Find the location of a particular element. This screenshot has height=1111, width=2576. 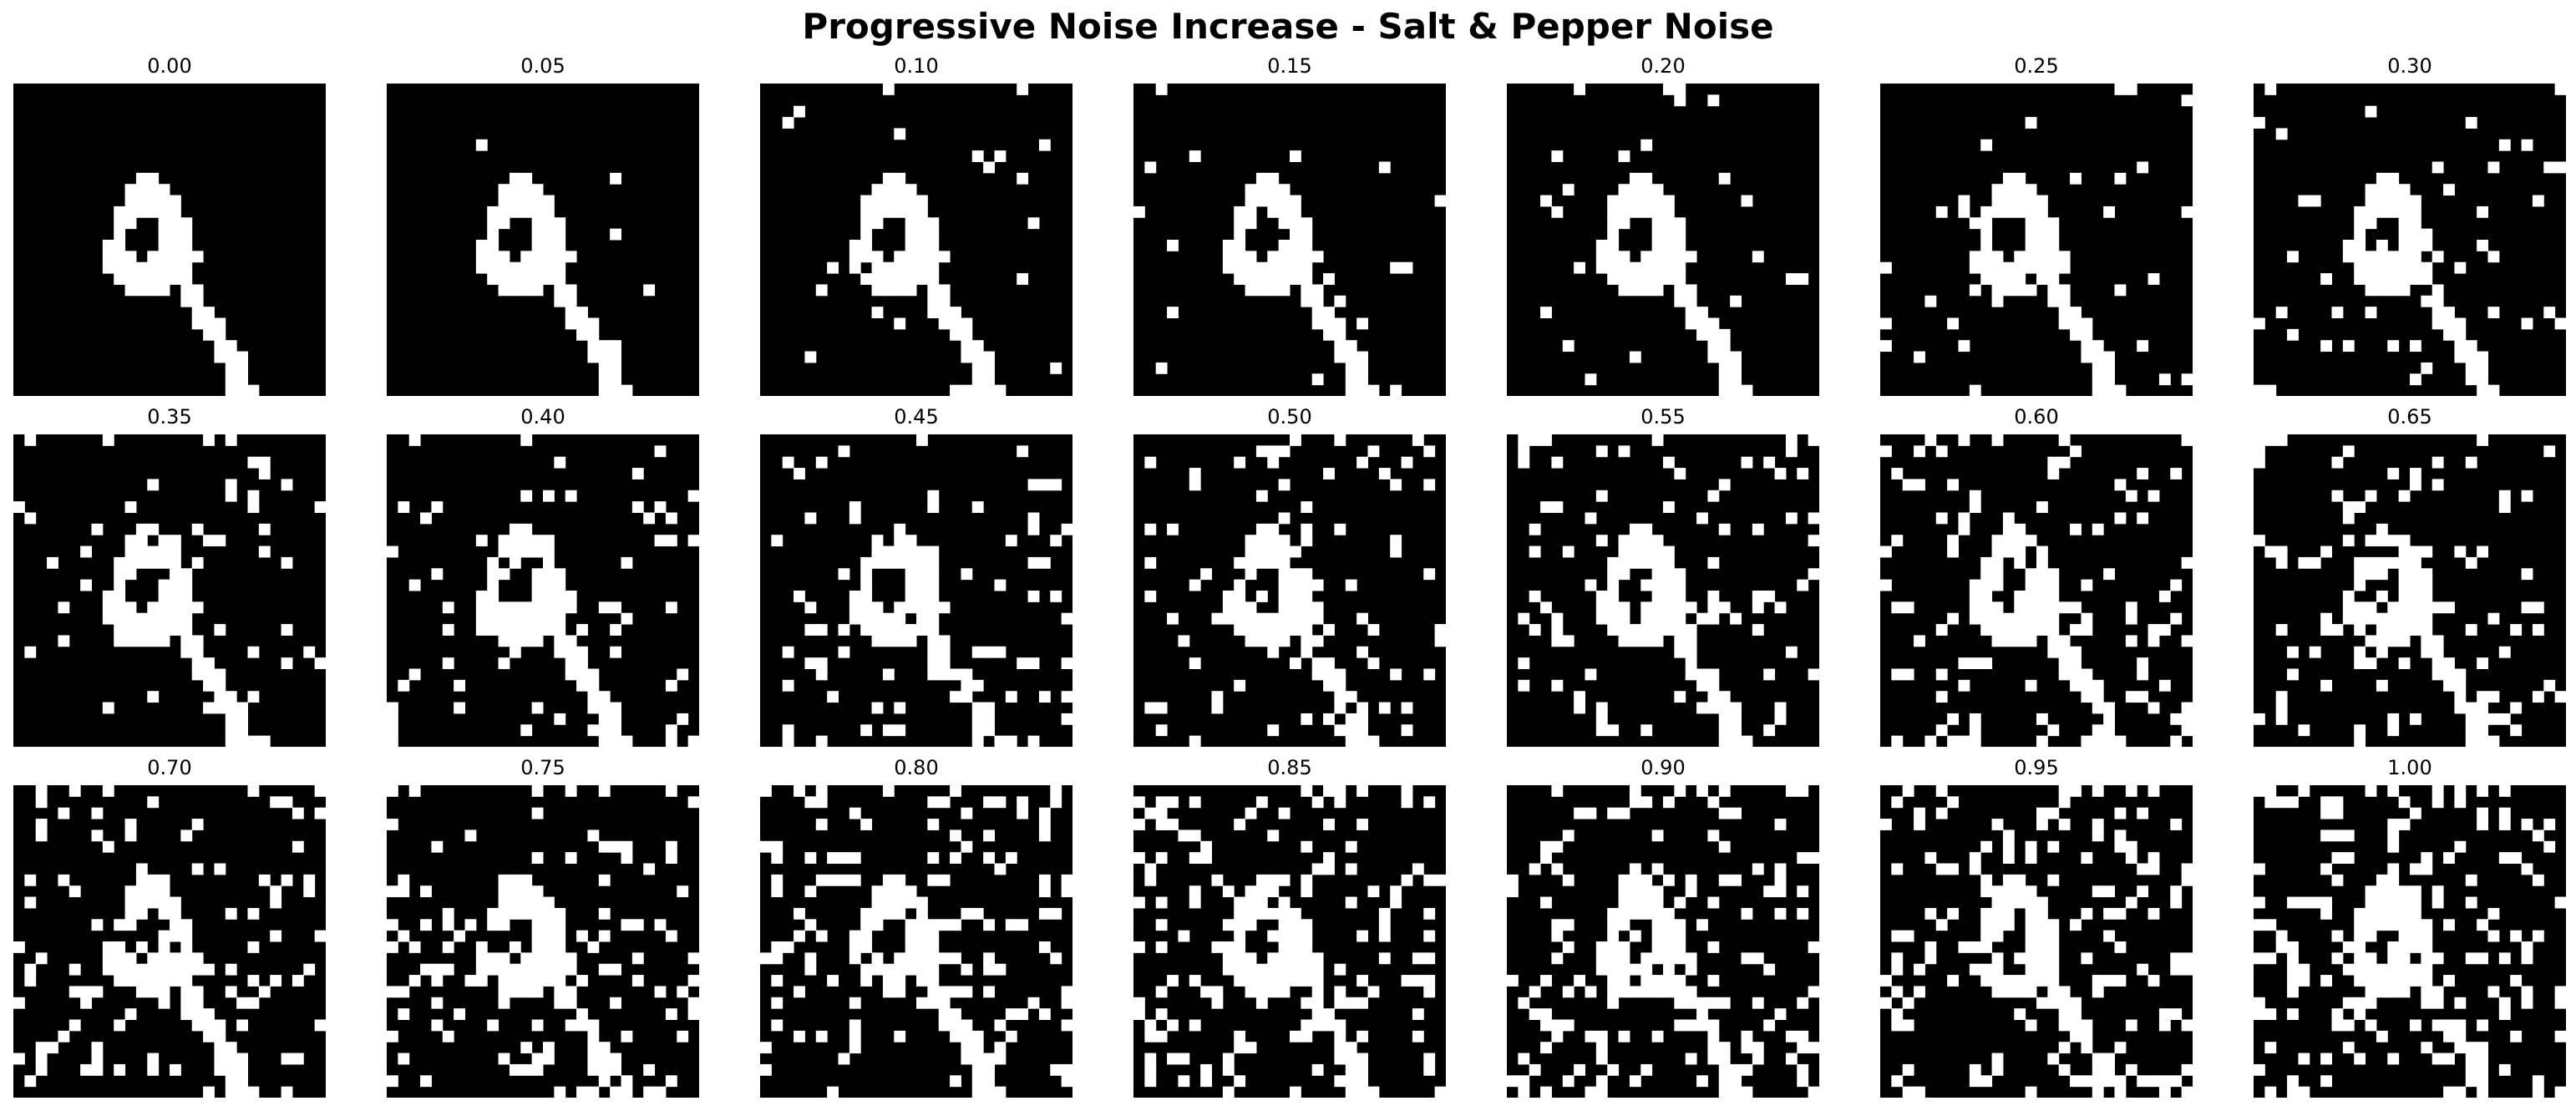

noise-image-panel is located at coordinates (169, 941).